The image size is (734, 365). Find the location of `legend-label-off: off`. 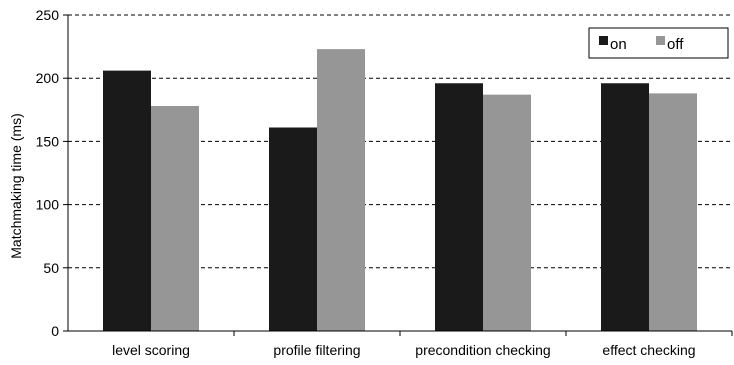

legend-label-off: off is located at coordinates (675, 44).